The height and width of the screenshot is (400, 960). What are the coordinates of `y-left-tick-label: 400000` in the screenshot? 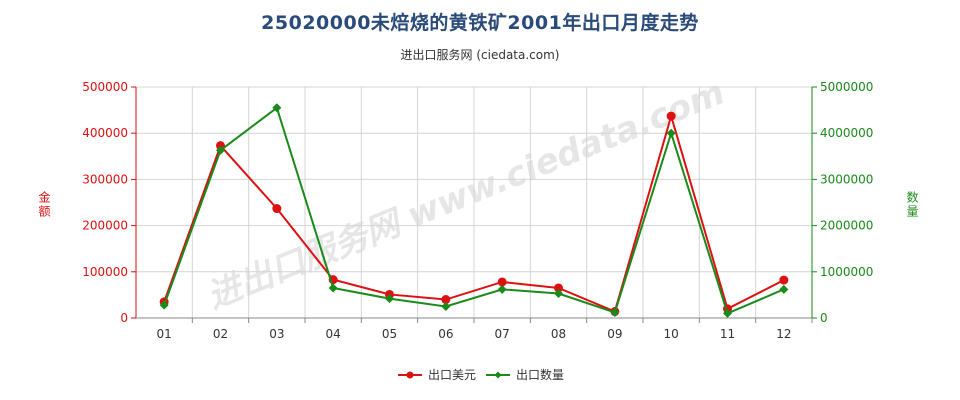 It's located at (105, 133).